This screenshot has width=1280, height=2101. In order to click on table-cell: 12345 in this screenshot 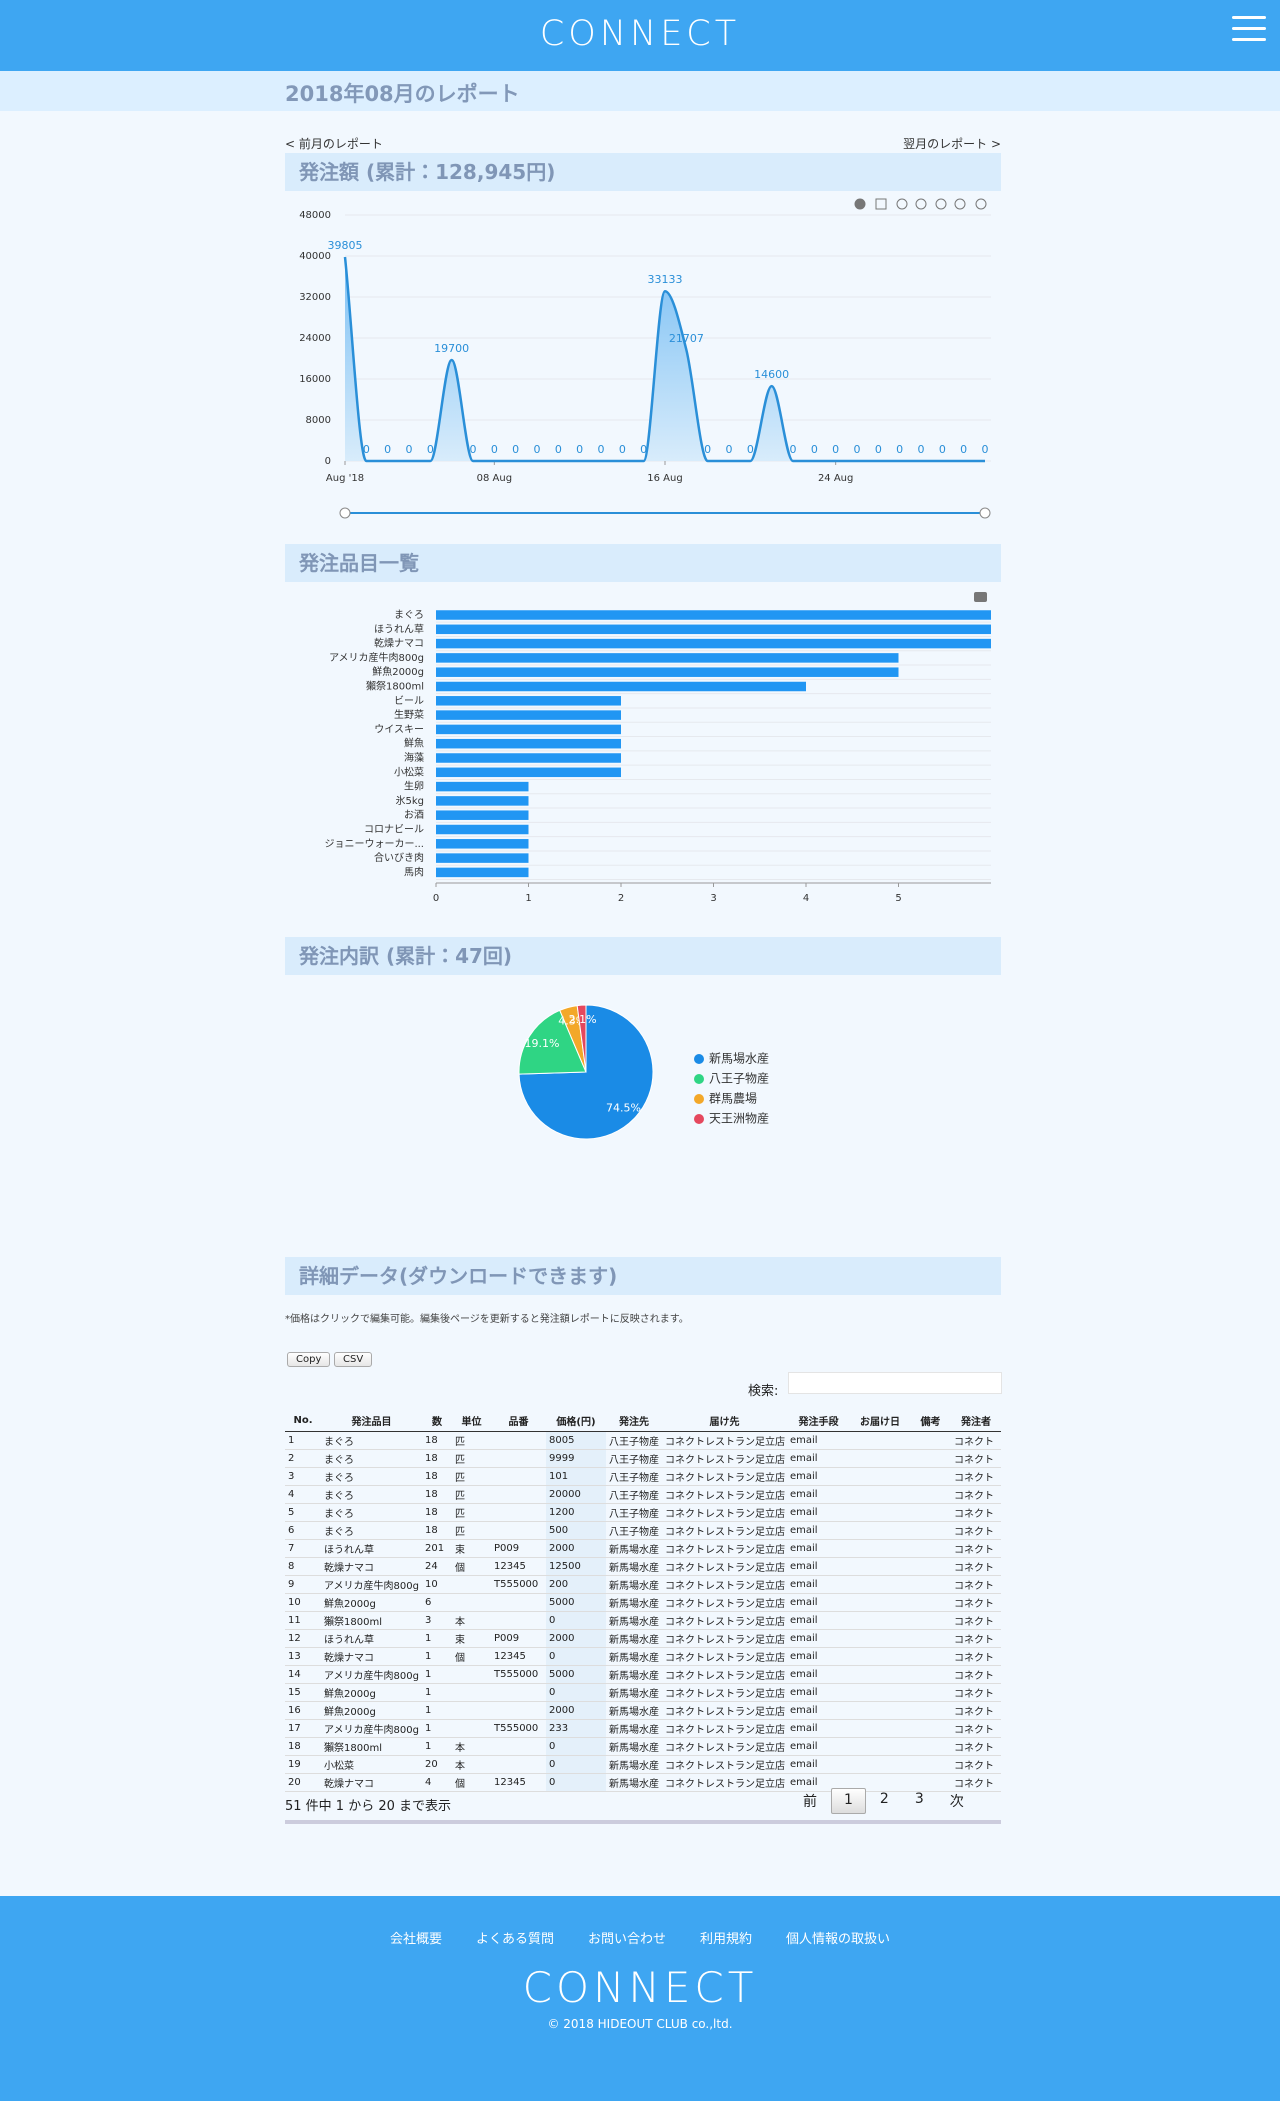, I will do `click(518, 1782)`.